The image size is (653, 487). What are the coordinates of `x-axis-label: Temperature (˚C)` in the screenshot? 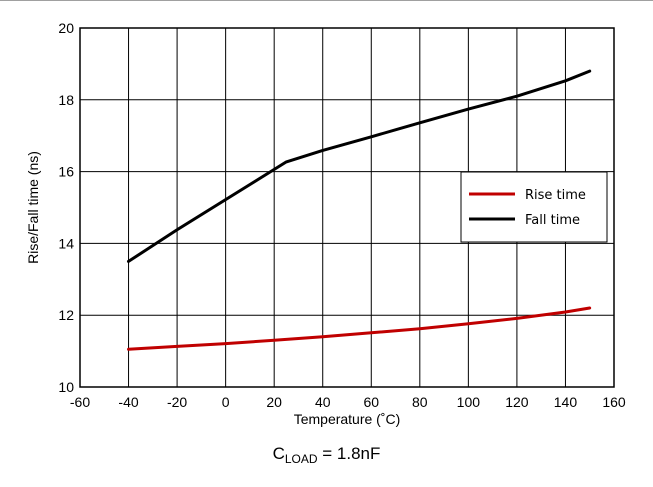 It's located at (347, 419).